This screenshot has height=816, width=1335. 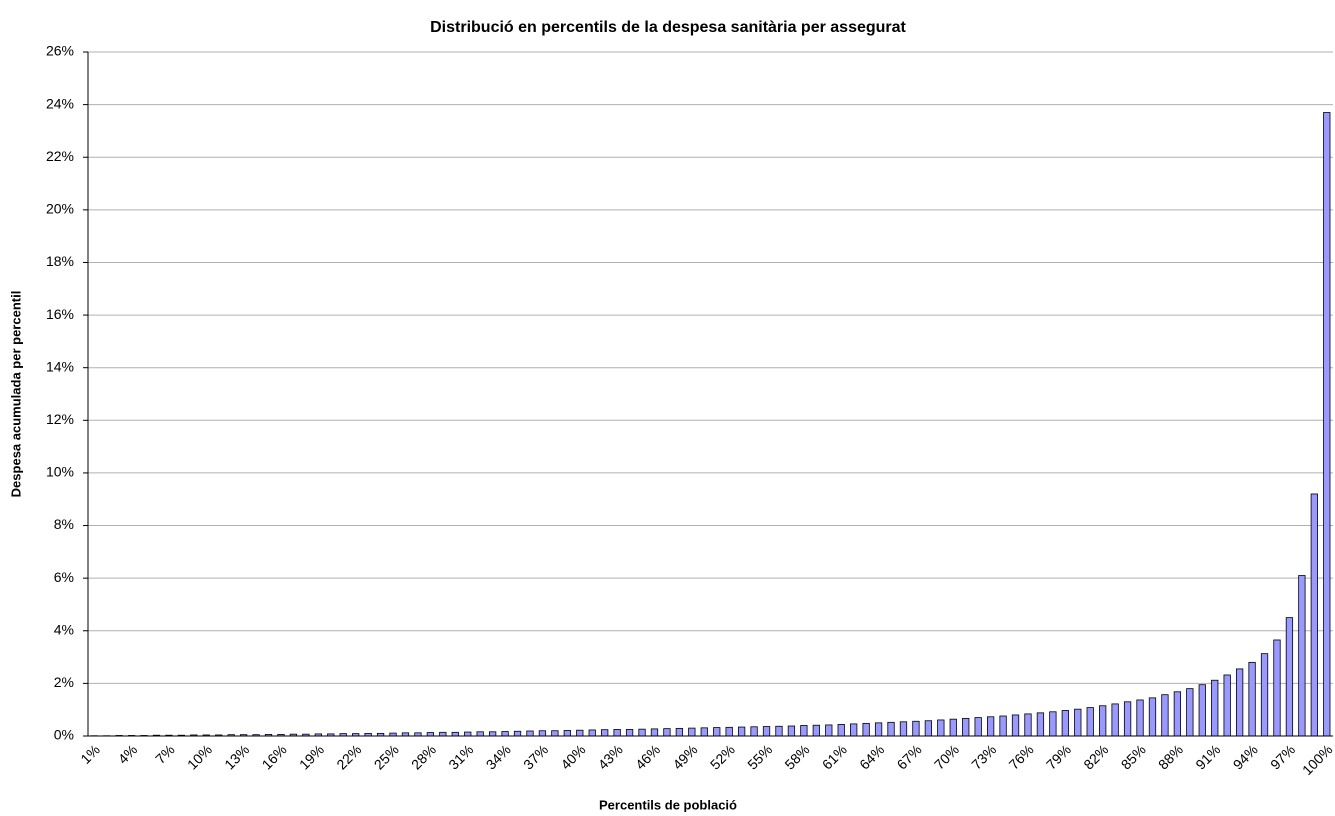 I want to click on y-tick-label: 10%, so click(x=60, y=472).